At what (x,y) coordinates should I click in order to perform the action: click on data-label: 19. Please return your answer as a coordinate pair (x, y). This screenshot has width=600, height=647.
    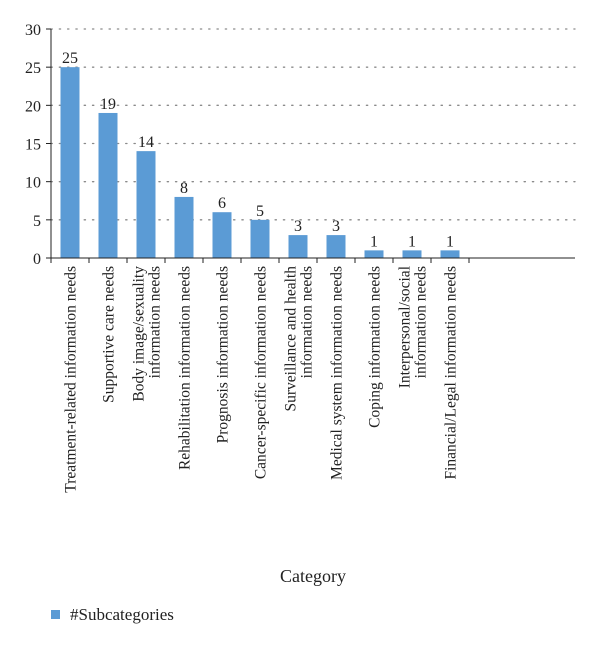
    Looking at the image, I should click on (108, 104).